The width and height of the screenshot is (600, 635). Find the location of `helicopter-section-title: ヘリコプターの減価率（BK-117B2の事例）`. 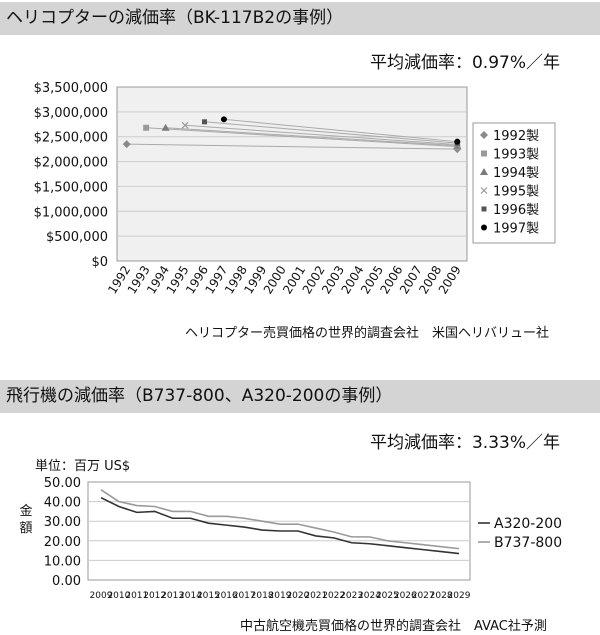

helicopter-section-title: ヘリコプターの減価率（BK-117B2の事例） is located at coordinates (300, 18).